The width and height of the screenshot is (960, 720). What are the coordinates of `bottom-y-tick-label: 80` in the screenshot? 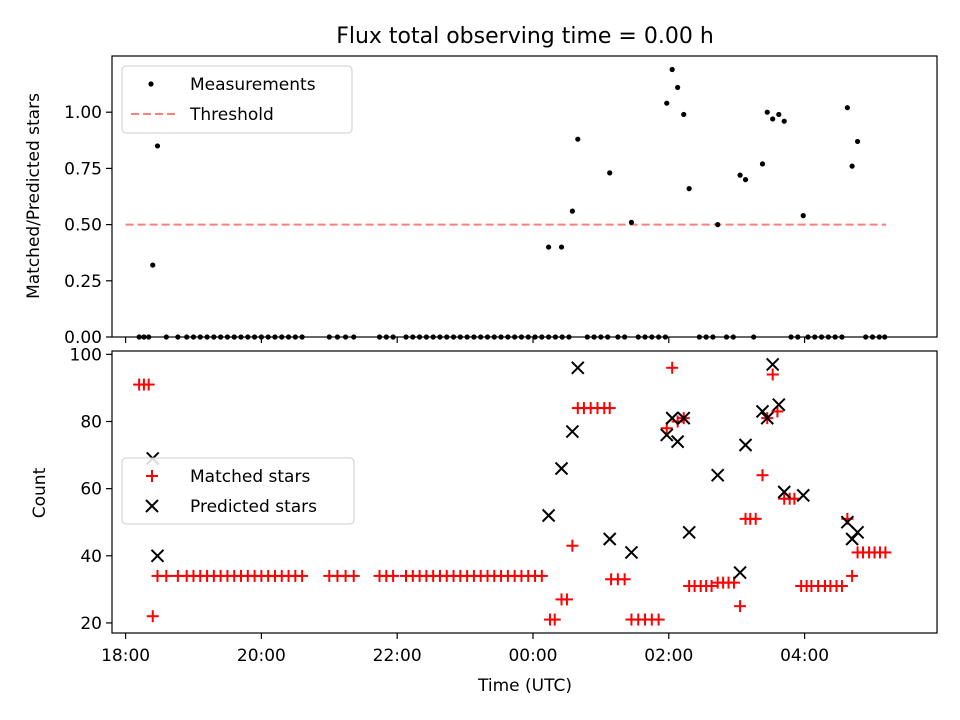 It's located at (91, 423).